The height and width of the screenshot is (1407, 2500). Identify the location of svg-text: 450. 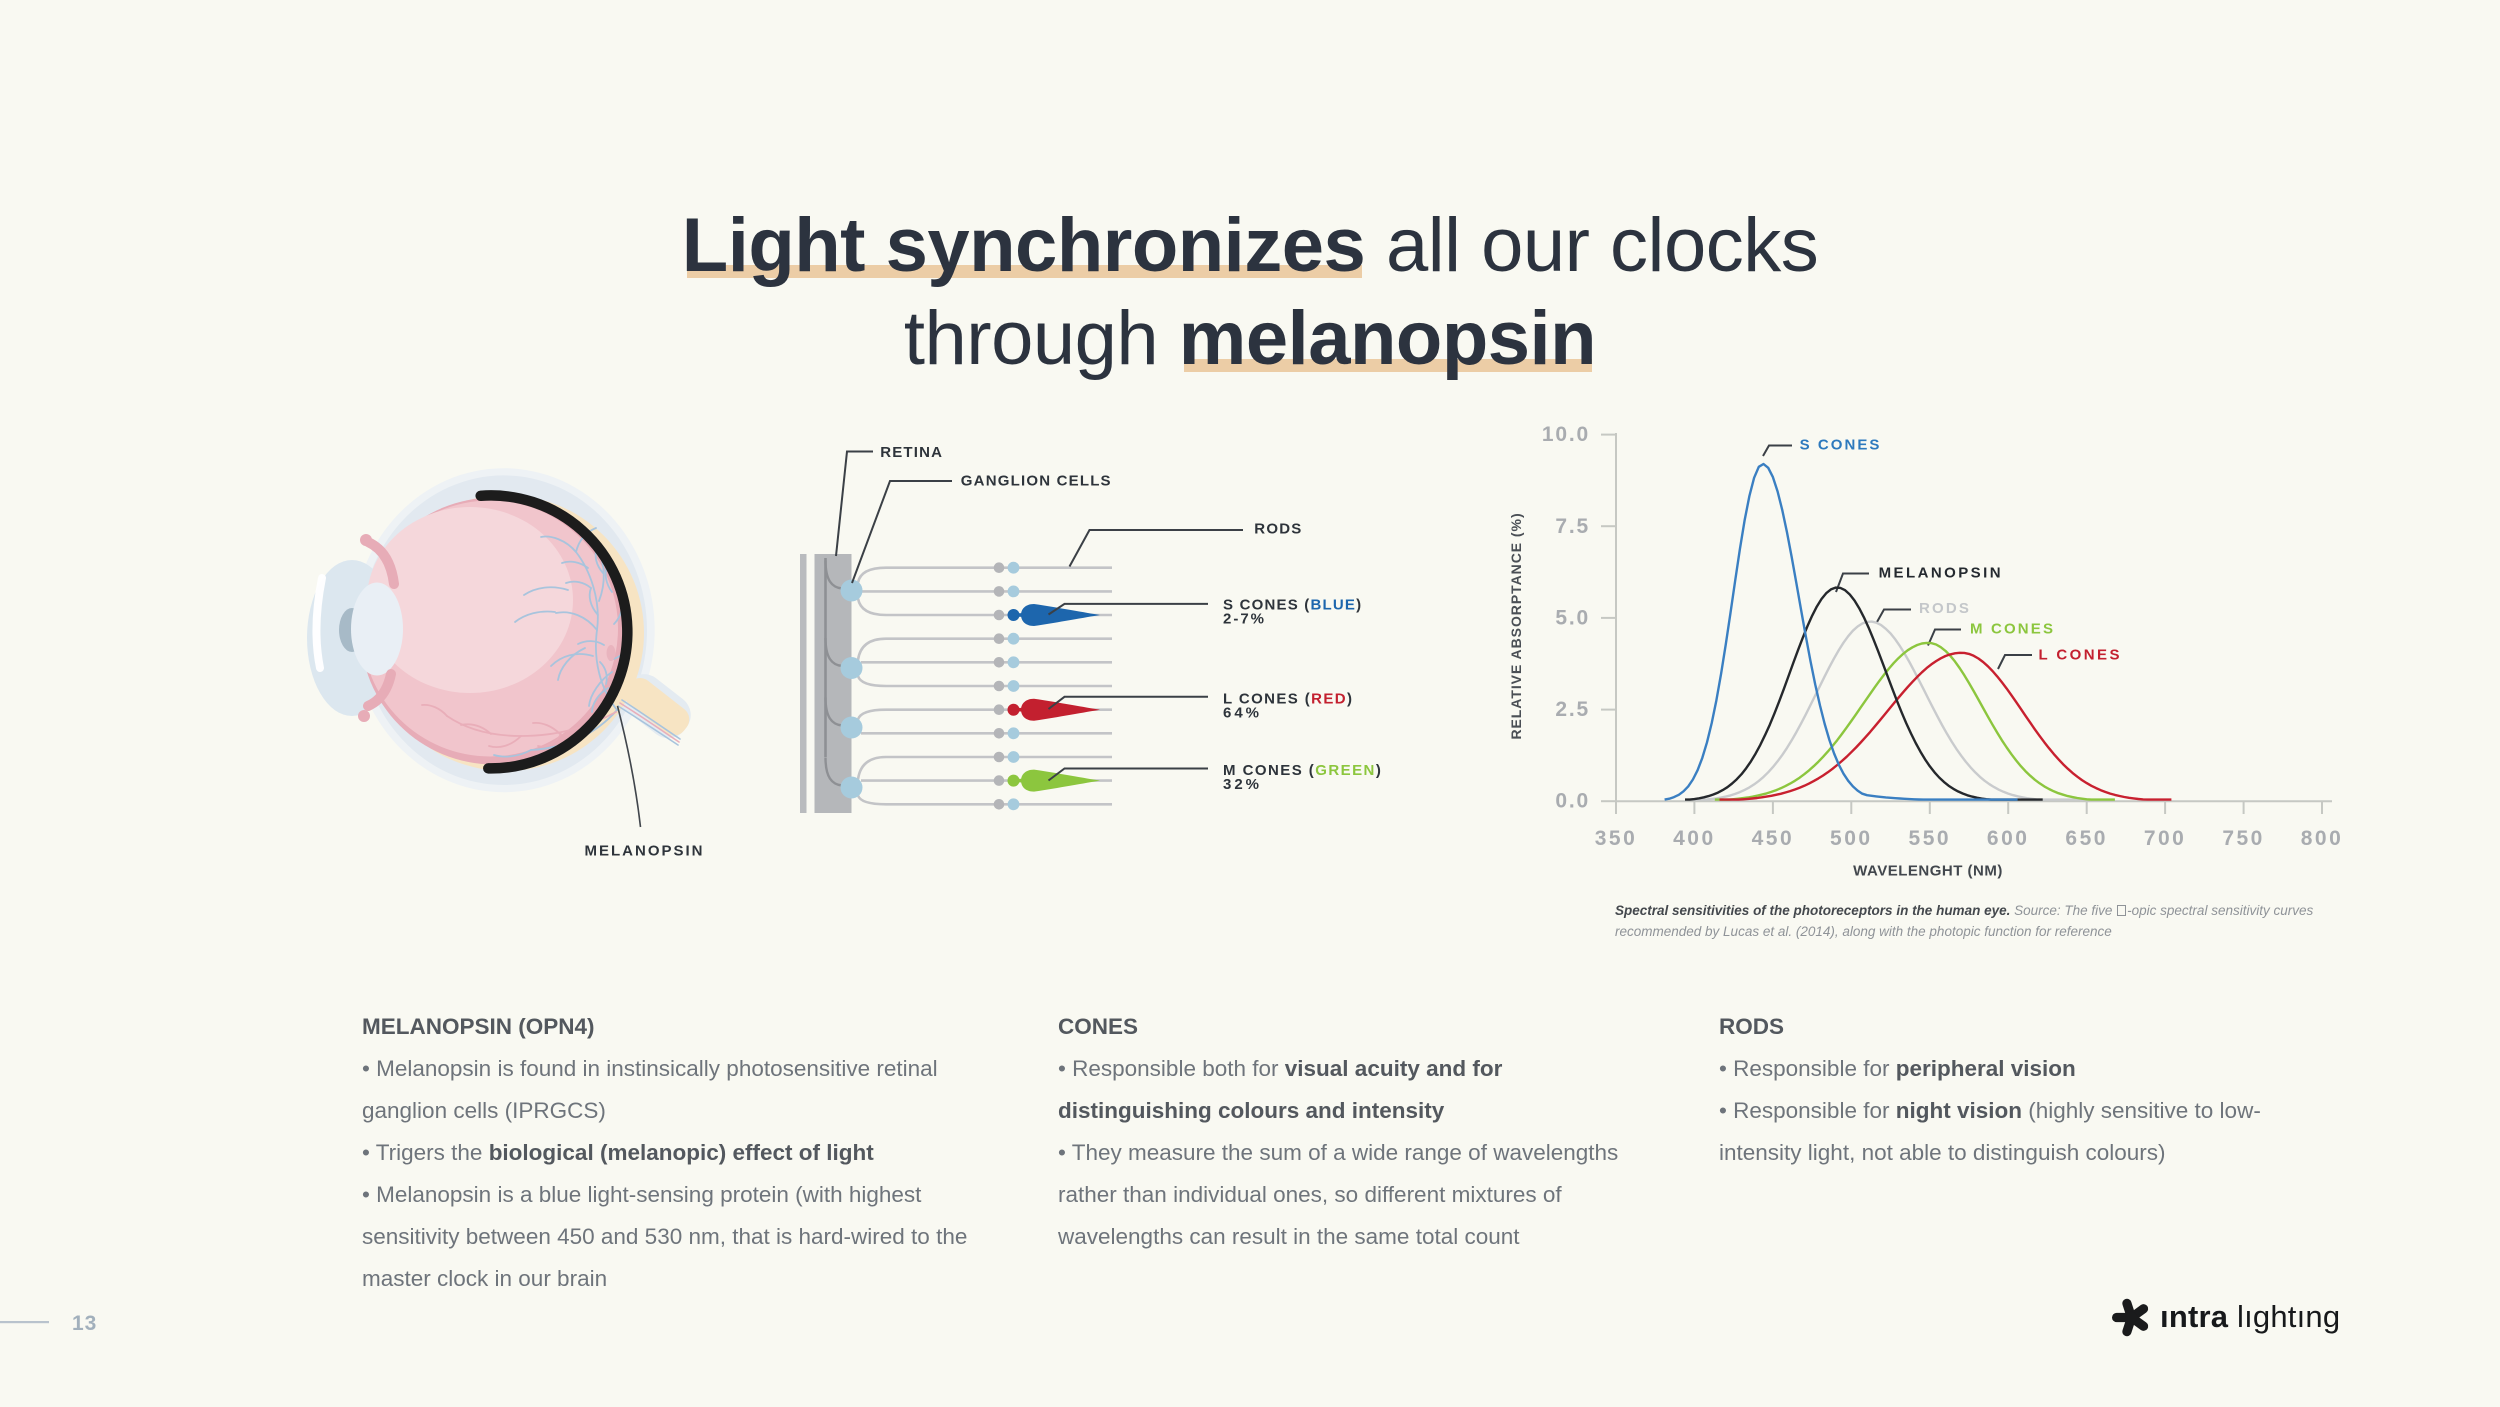
(1773, 838).